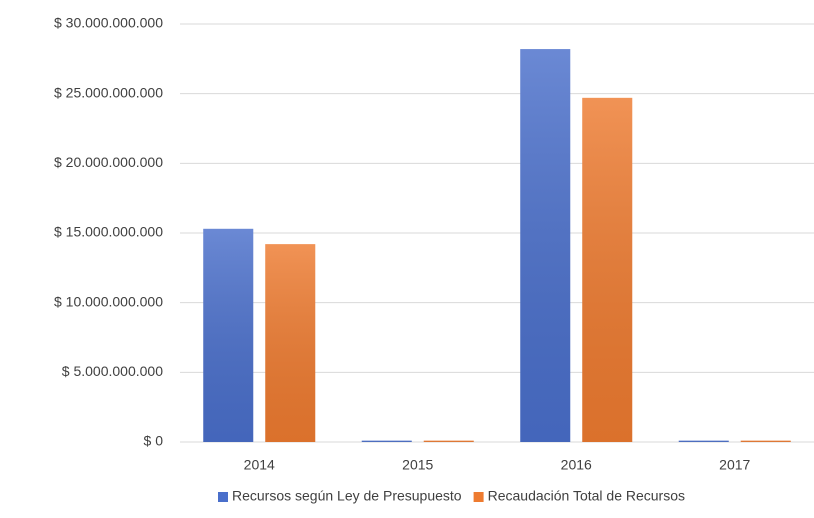 Image resolution: width=814 pixels, height=518 pixels. Describe the element at coordinates (108, 92) in the screenshot. I see `y-tick-label: $ 25.000.000.000` at that location.